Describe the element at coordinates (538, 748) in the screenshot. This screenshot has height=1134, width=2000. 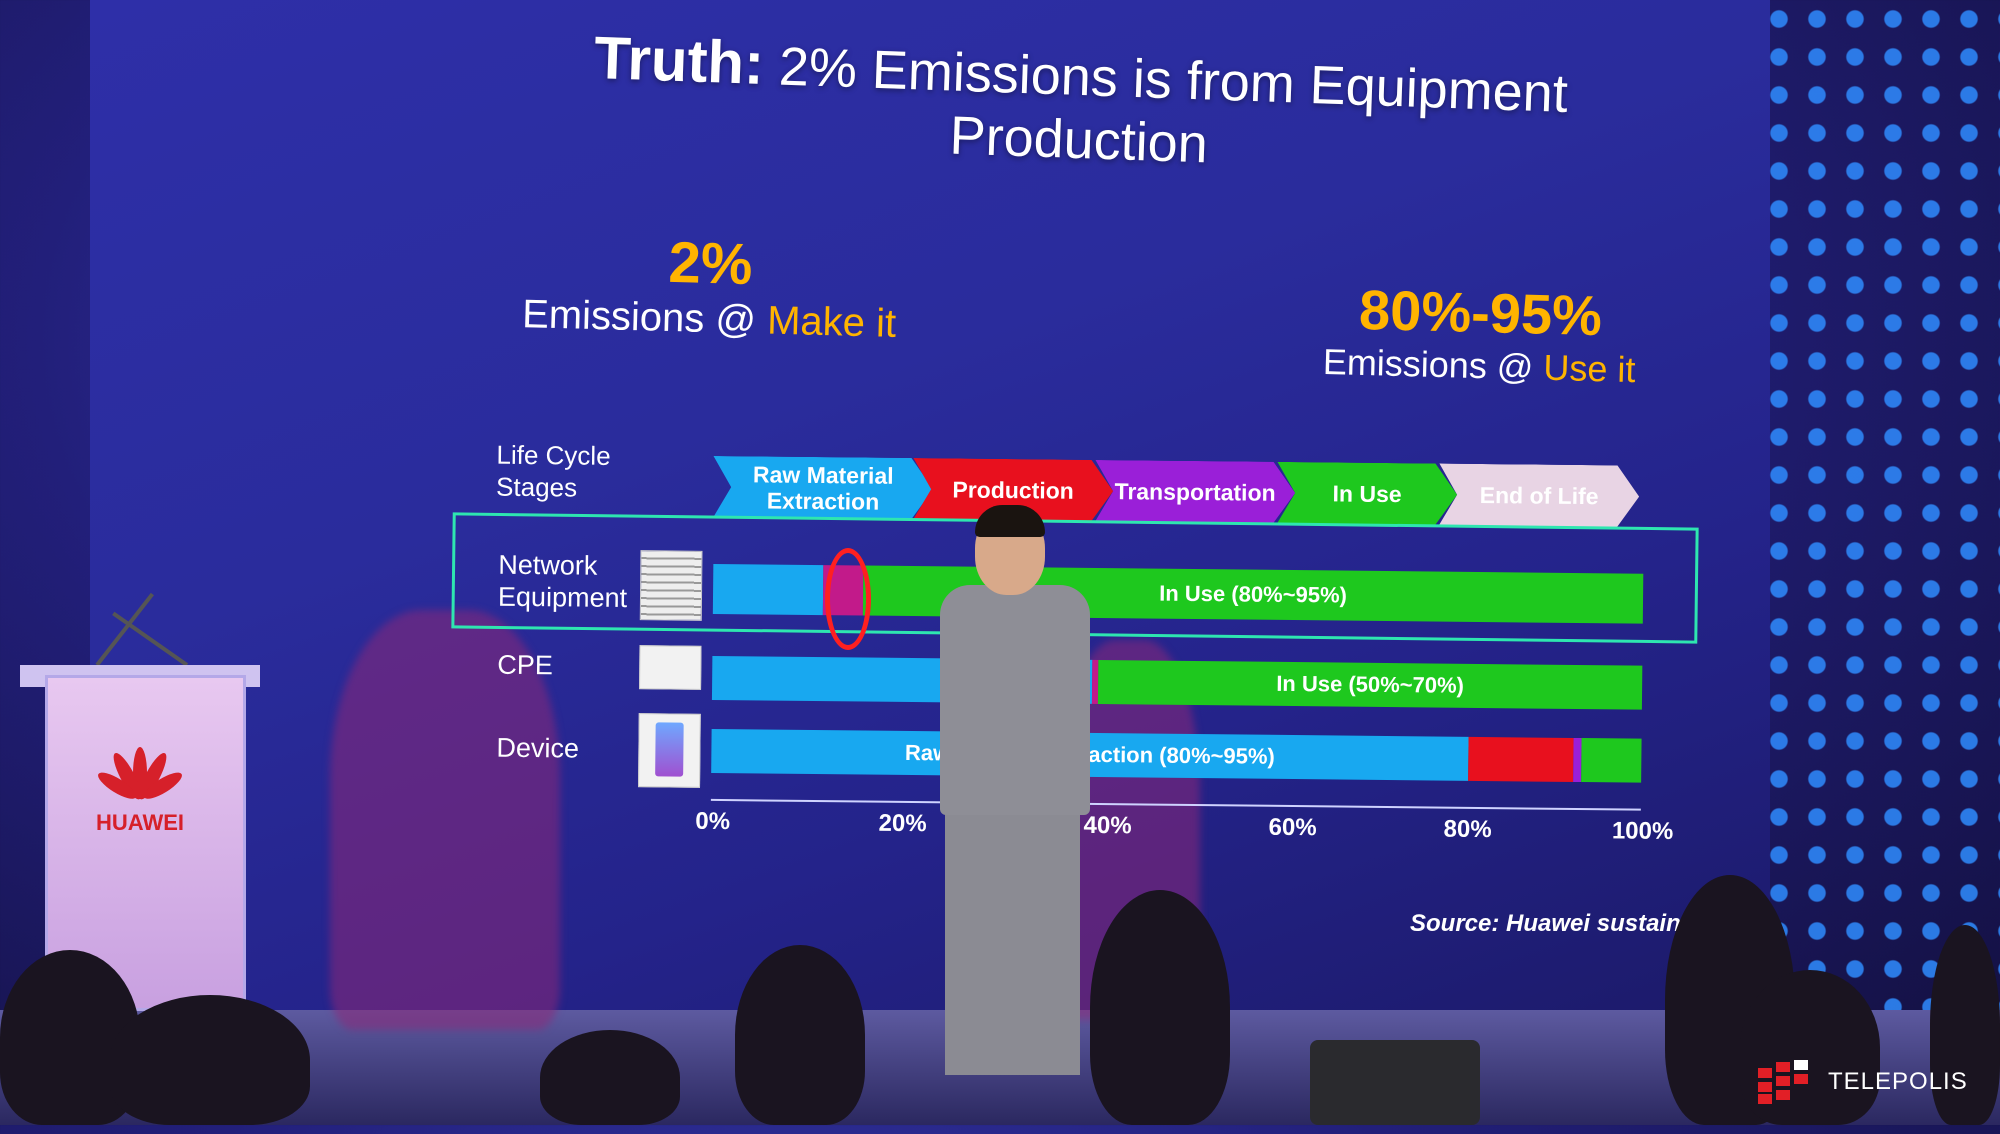
I see `row-label-device: Device` at that location.